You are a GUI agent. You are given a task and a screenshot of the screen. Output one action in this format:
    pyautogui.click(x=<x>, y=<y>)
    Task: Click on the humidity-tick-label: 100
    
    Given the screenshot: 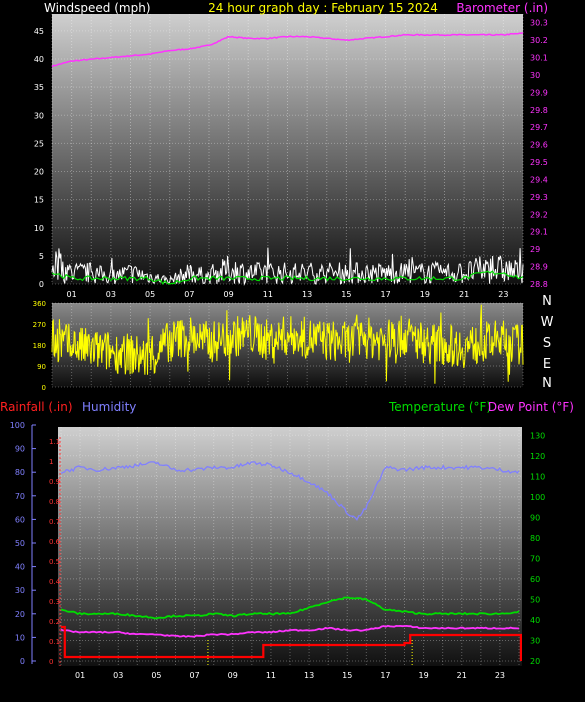 What is the action you would take?
    pyautogui.click(x=17, y=425)
    